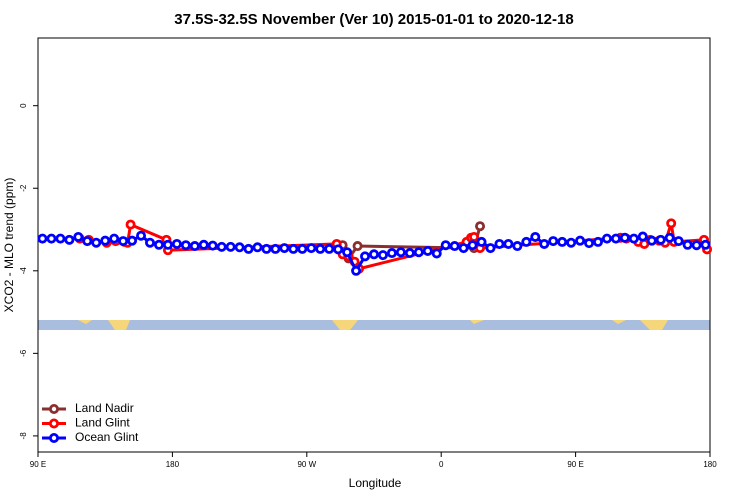 This screenshot has height=500, width=750. What do you see at coordinates (23, 436) in the screenshot?
I see `y-tick-label: -8` at bounding box center [23, 436].